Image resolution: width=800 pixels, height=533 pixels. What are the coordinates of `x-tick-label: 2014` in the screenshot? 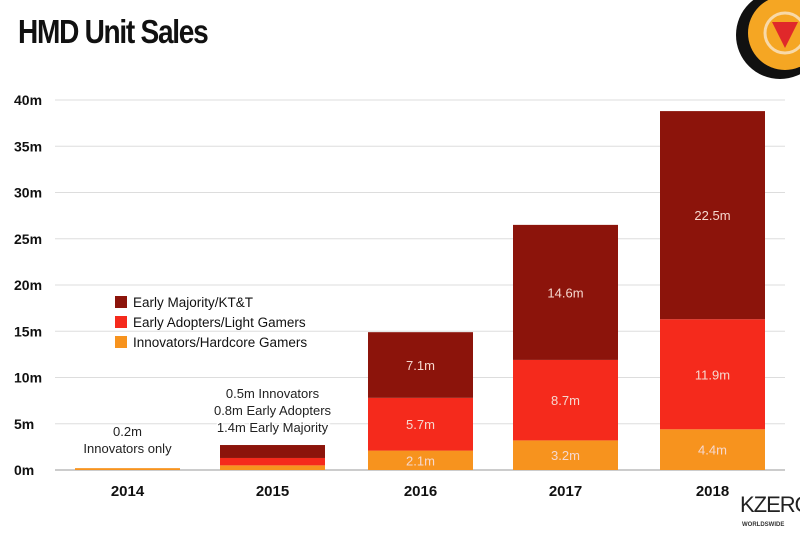 It's located at (128, 491).